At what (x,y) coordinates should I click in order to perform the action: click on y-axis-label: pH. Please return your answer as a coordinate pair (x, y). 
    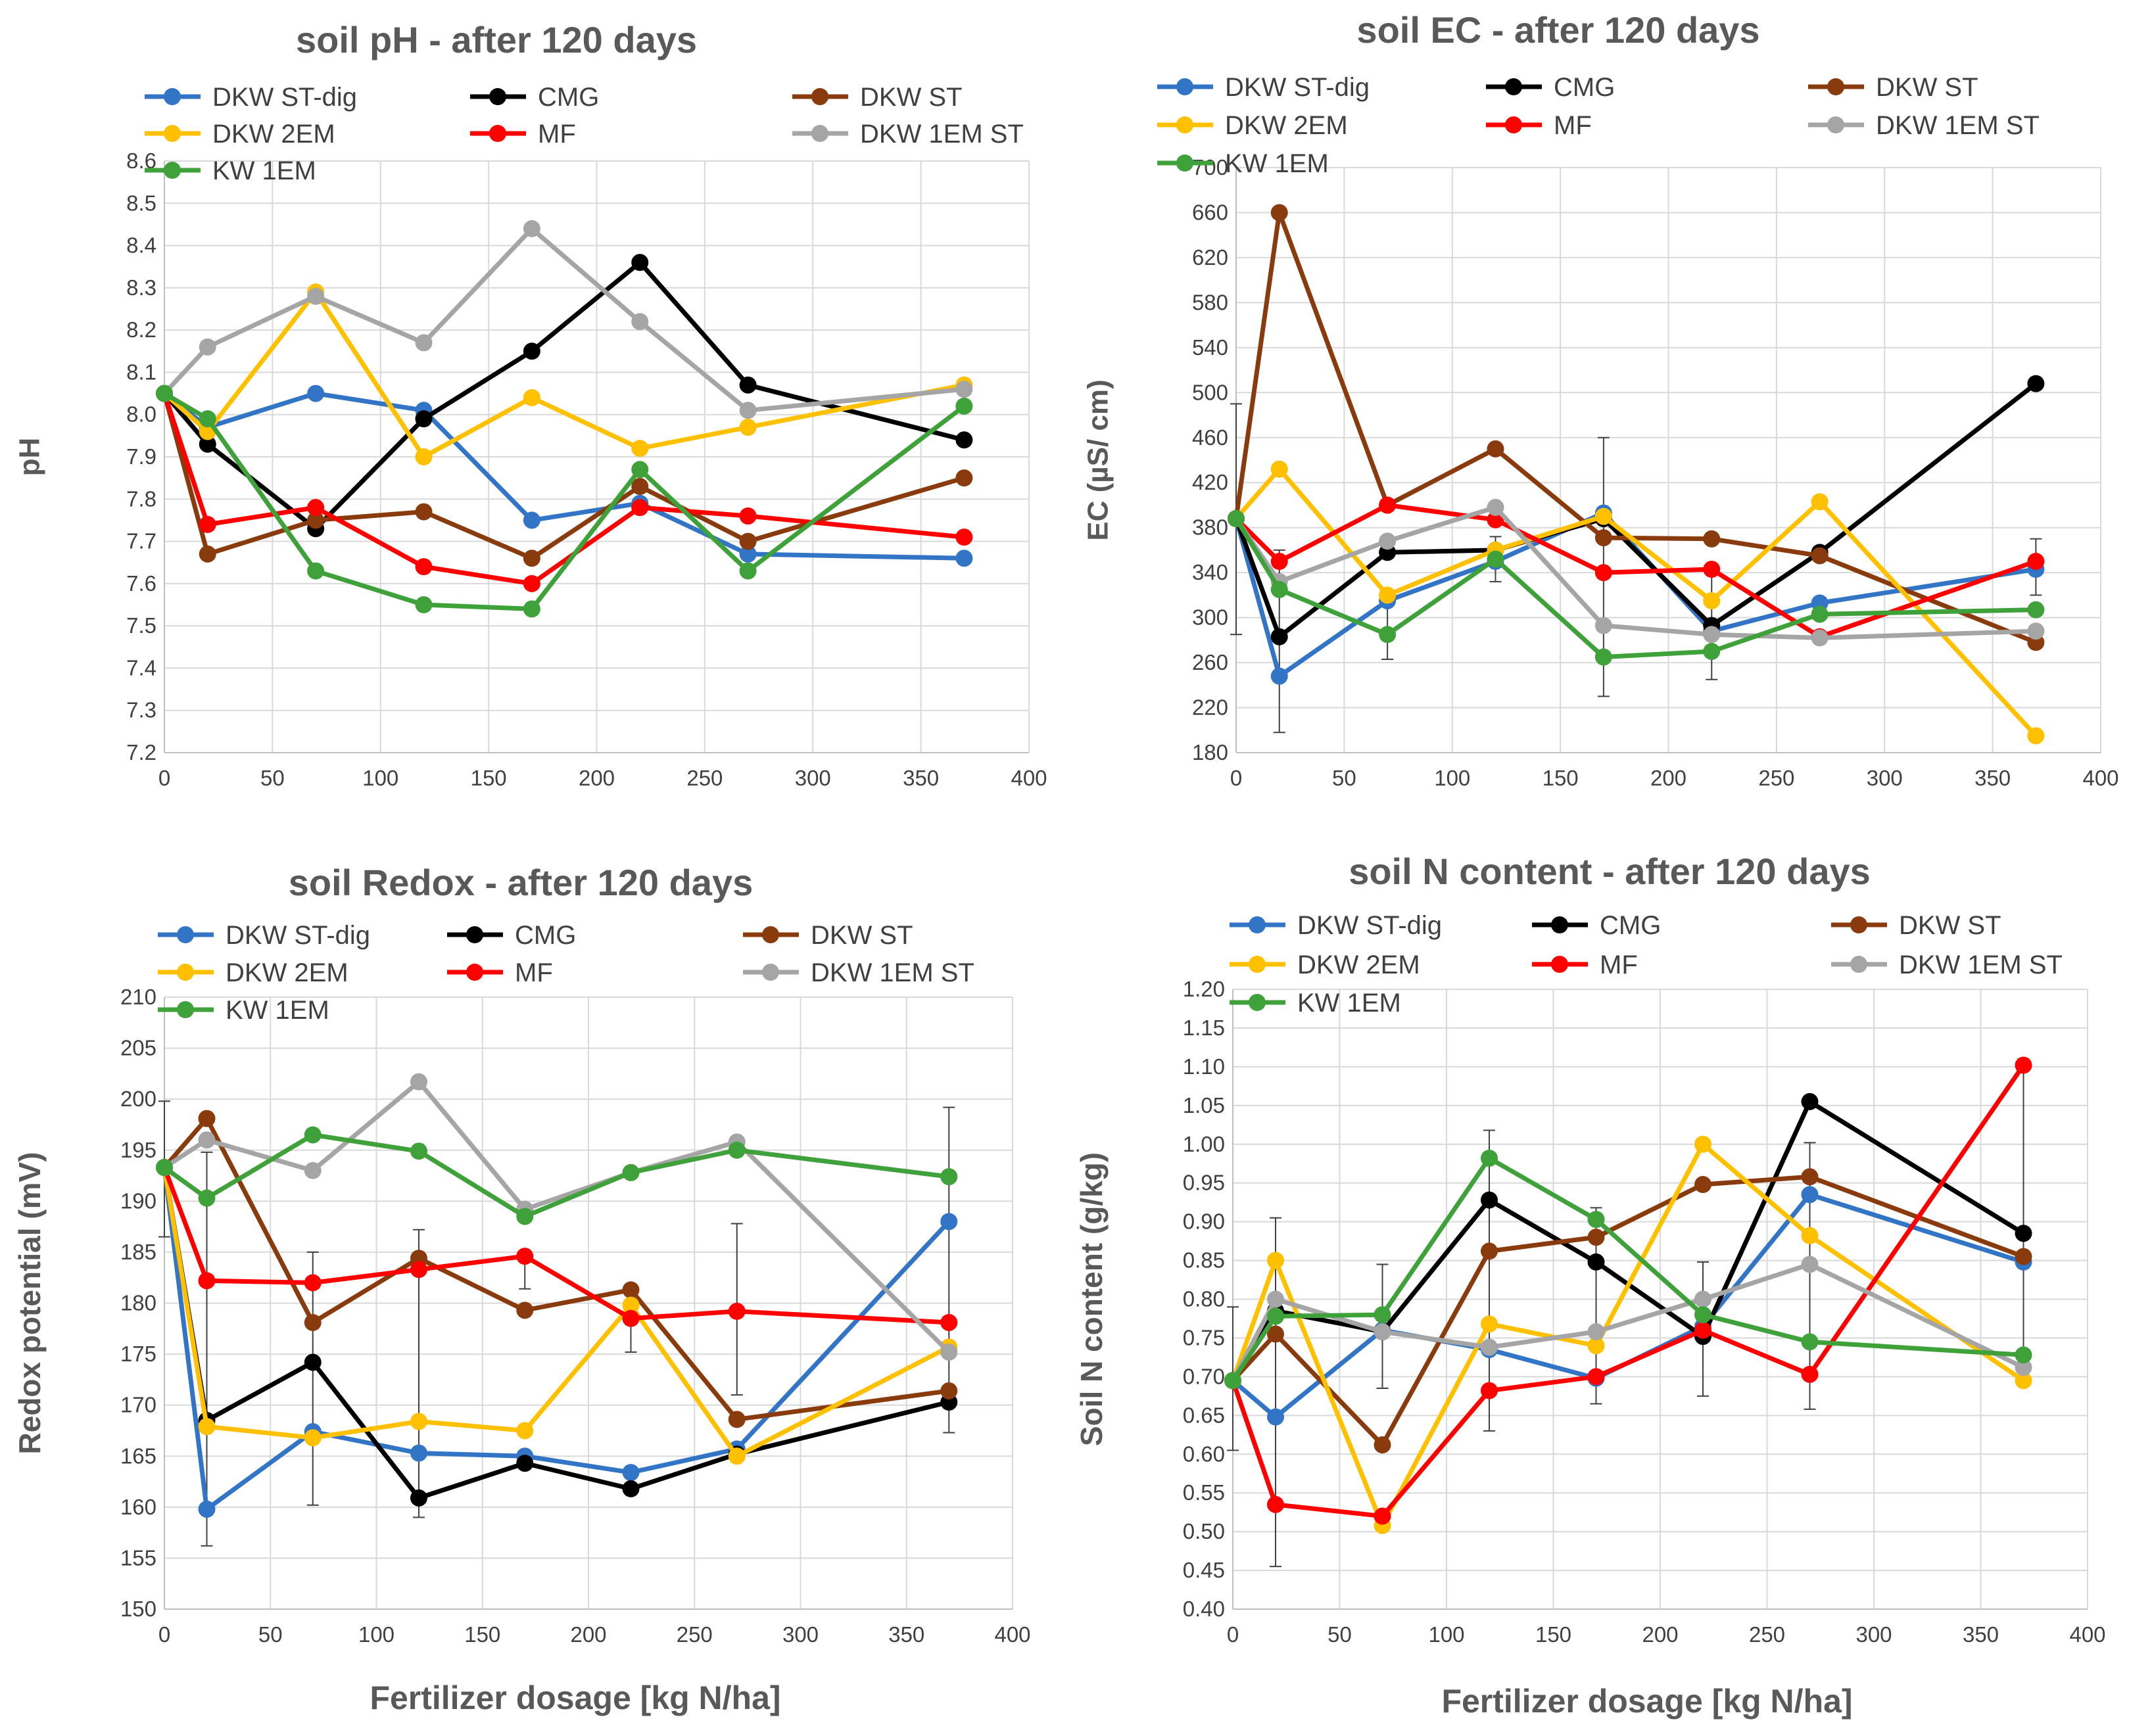
    Looking at the image, I should click on (30, 457).